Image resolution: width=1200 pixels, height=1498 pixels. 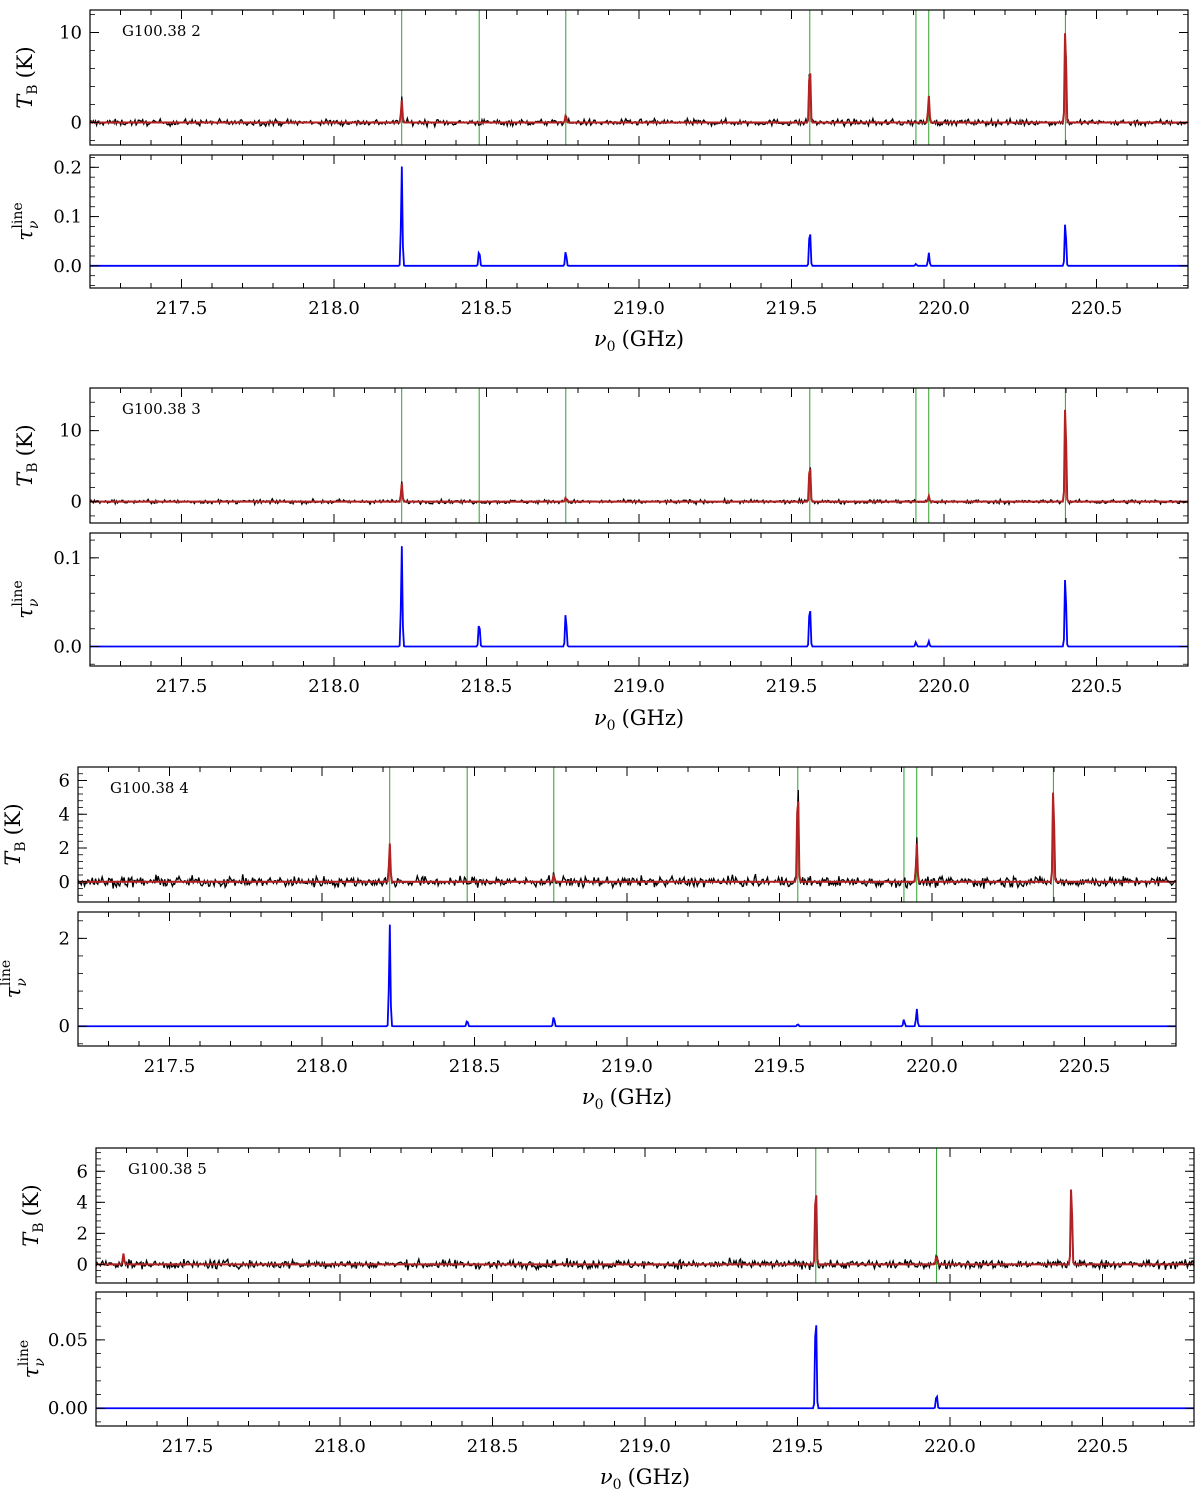 I want to click on panel-4-top: 0 2 4 6 TB(K) G100.38 5, so click(x=607, y=1215).